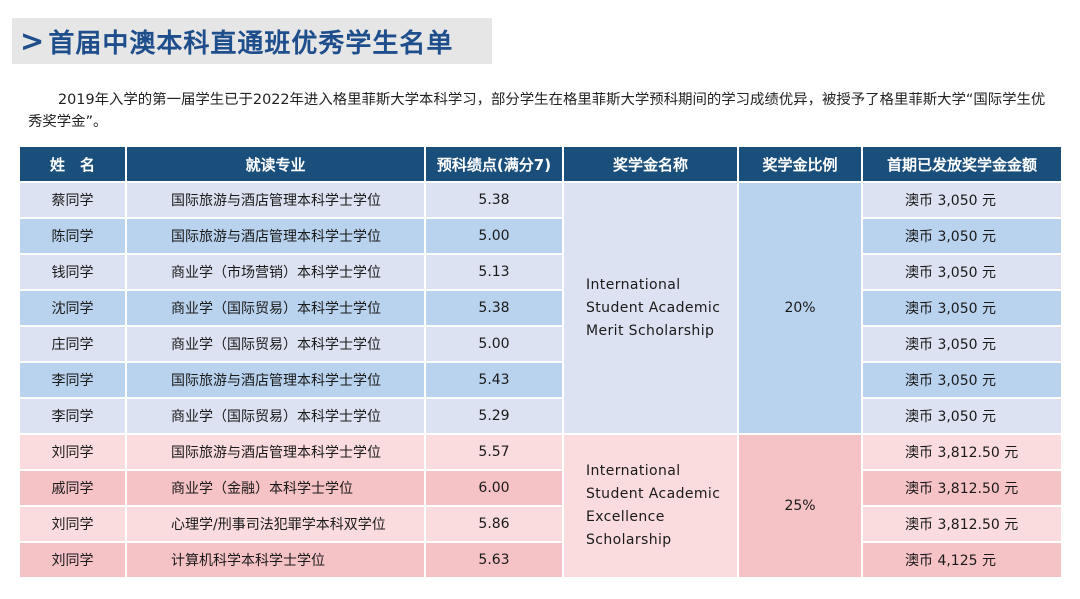 Image resolution: width=1080 pixels, height=599 pixels. Describe the element at coordinates (275, 488) in the screenshot. I see `student-major: 商业学（金融）本科学士学位` at that location.